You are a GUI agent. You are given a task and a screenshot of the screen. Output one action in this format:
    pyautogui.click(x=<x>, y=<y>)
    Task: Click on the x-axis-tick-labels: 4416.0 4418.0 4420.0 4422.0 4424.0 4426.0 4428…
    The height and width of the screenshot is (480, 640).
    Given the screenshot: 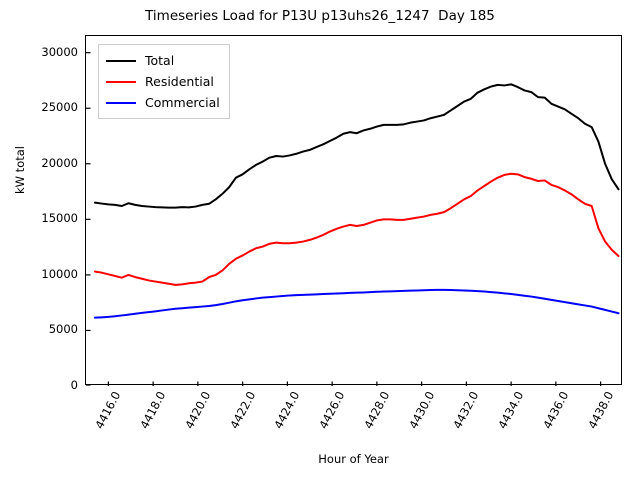 What is the action you would take?
    pyautogui.click(x=353, y=419)
    